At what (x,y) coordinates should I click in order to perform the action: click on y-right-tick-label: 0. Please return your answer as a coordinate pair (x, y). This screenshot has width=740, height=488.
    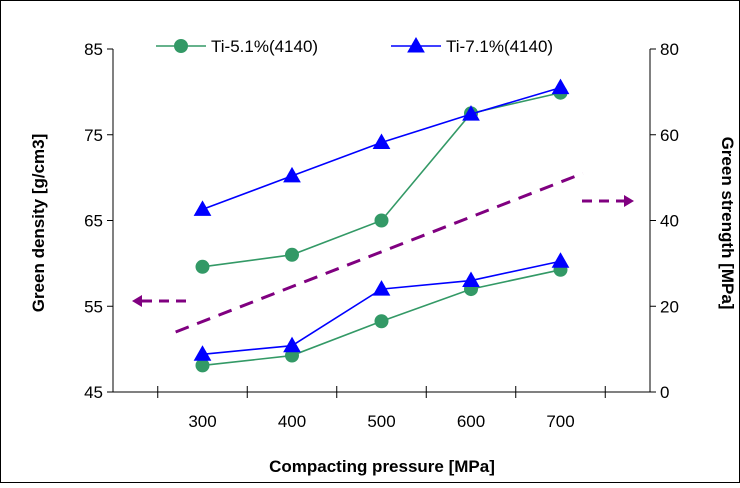
    Looking at the image, I should click on (664, 392).